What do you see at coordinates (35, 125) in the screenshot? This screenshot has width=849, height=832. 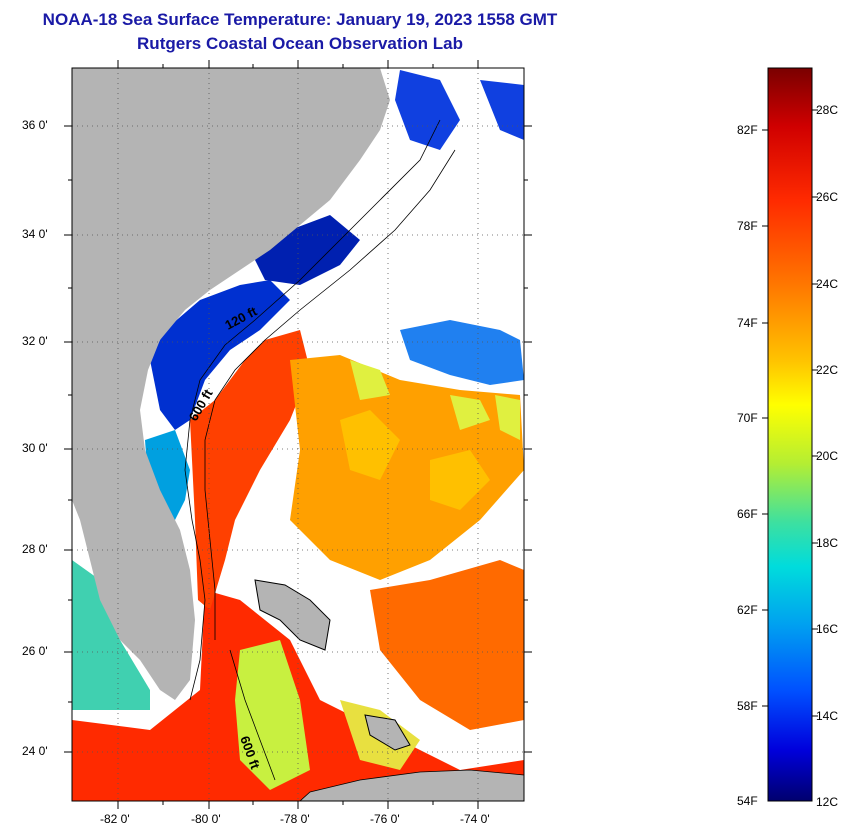 I see `lat-label-36: 36 0'` at bounding box center [35, 125].